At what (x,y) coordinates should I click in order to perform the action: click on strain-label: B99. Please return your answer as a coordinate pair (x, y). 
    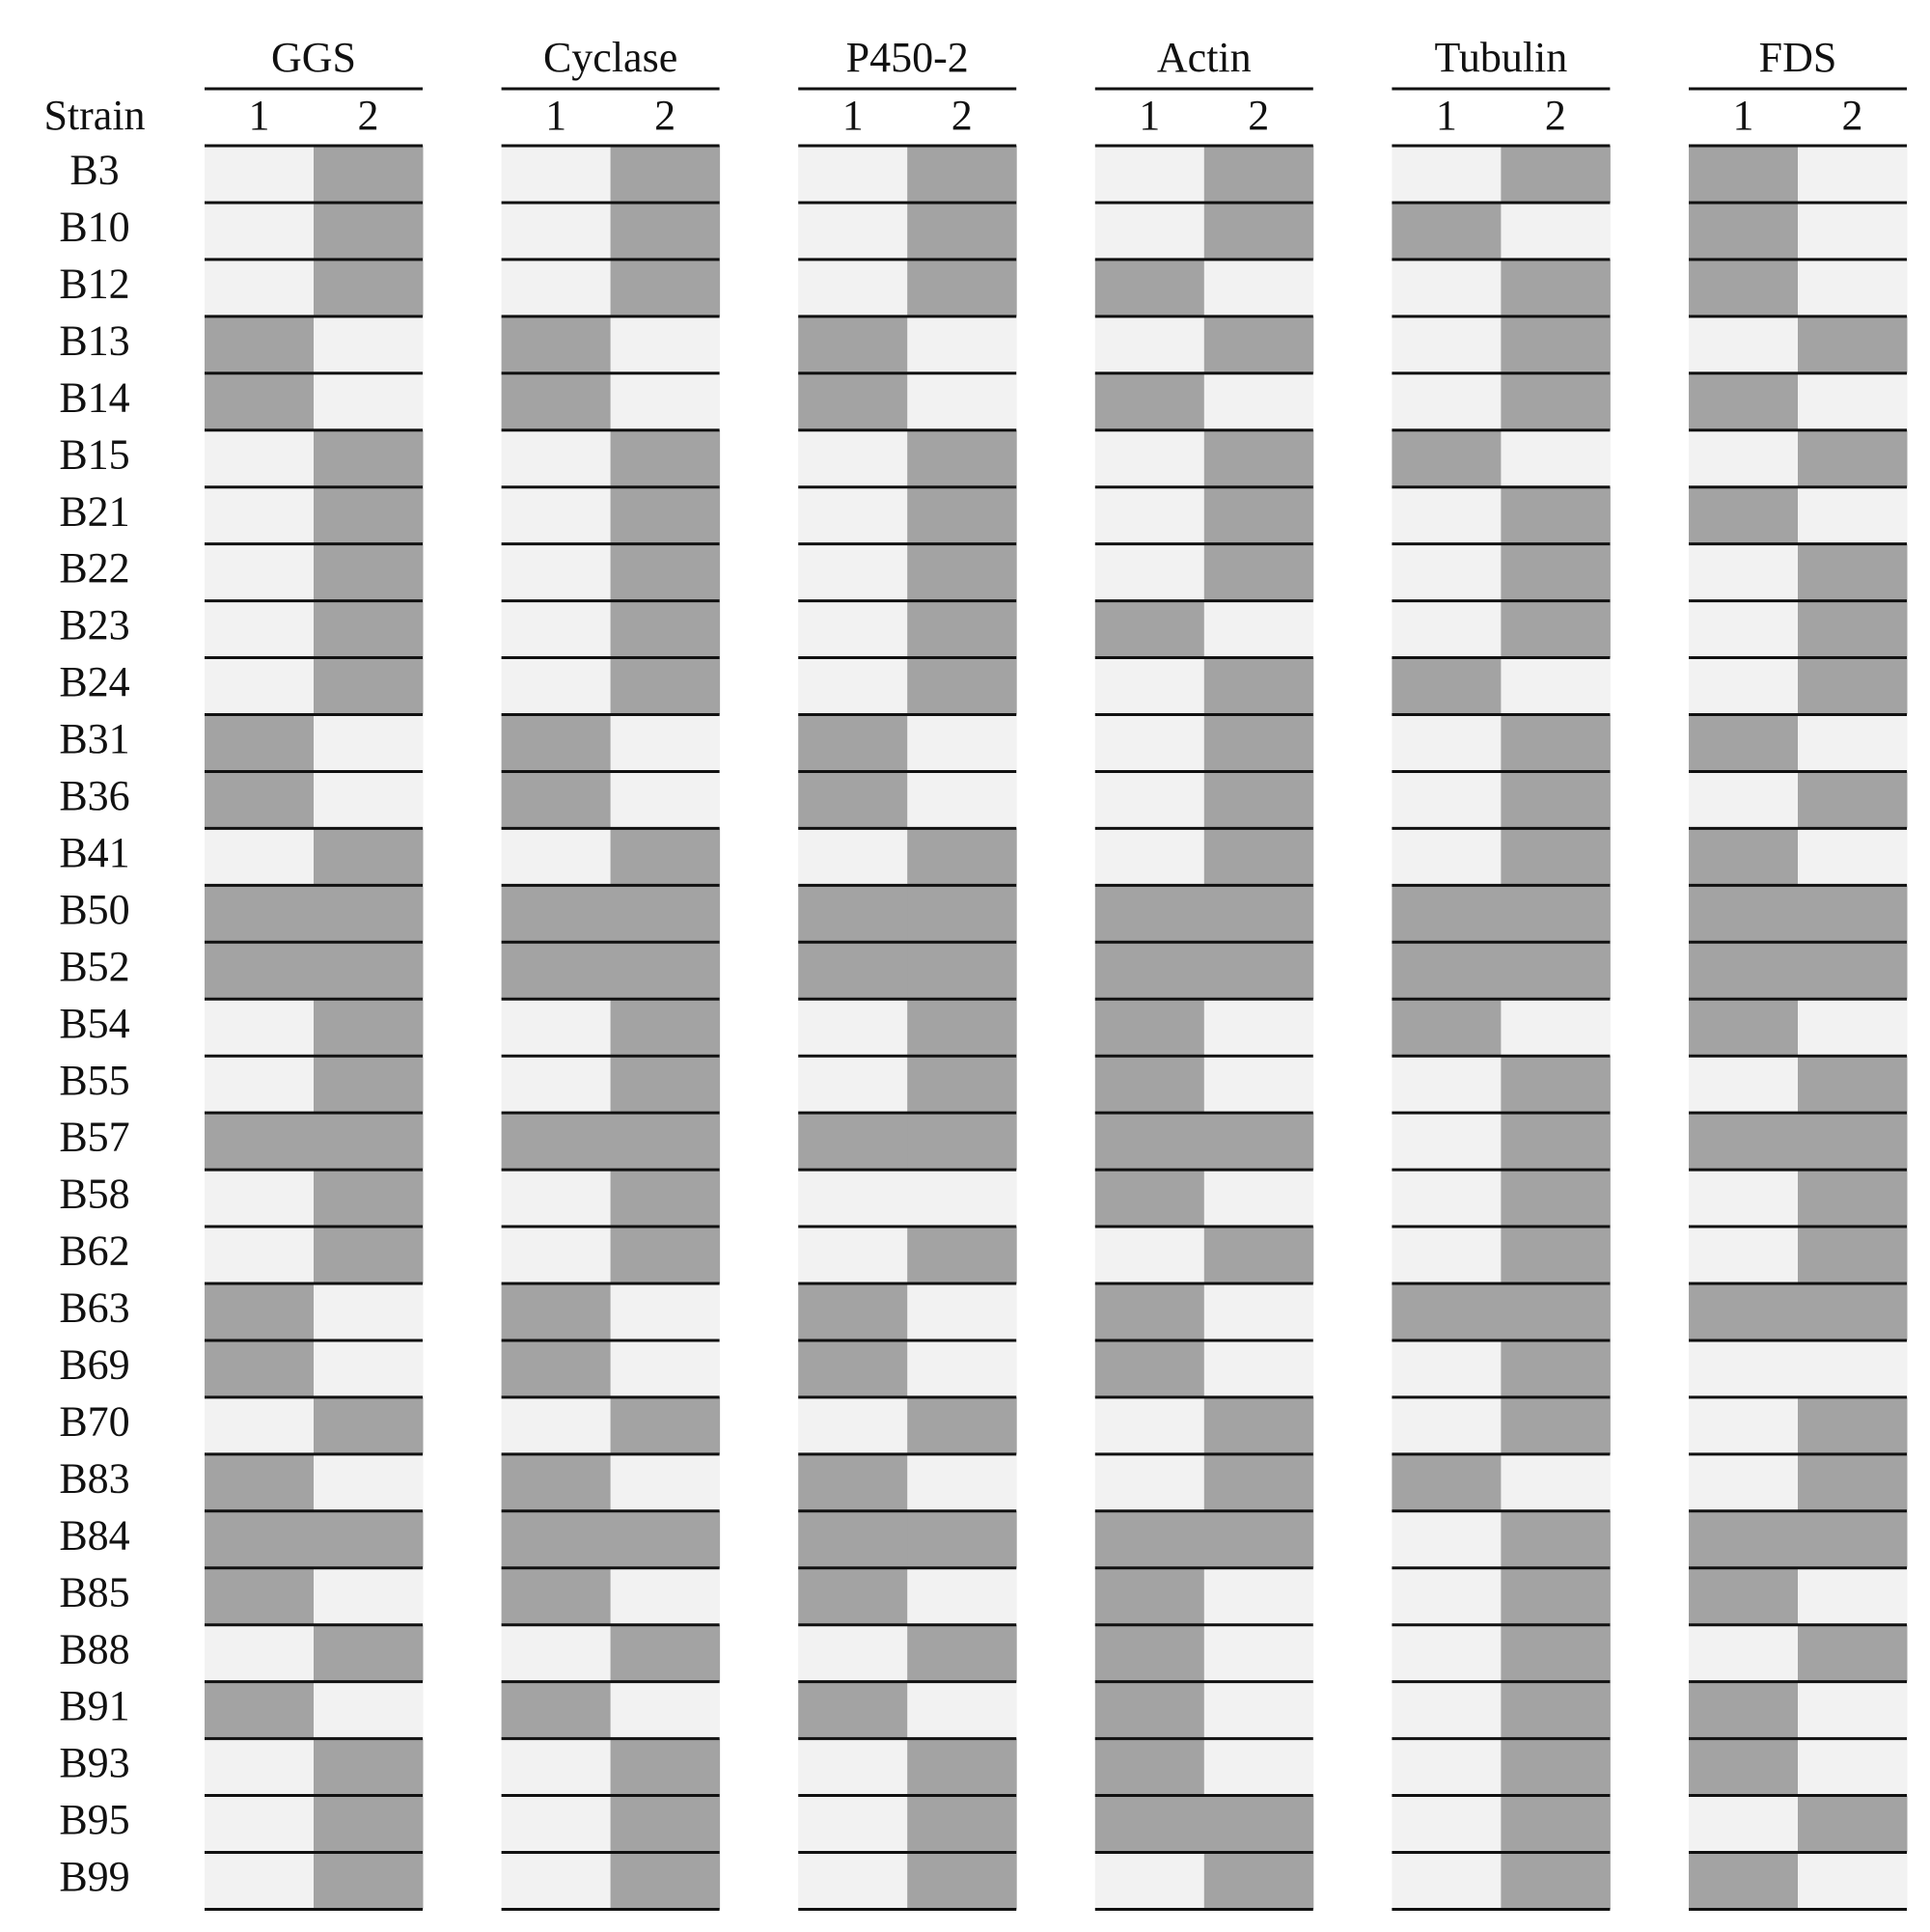
    Looking at the image, I should click on (94, 1876).